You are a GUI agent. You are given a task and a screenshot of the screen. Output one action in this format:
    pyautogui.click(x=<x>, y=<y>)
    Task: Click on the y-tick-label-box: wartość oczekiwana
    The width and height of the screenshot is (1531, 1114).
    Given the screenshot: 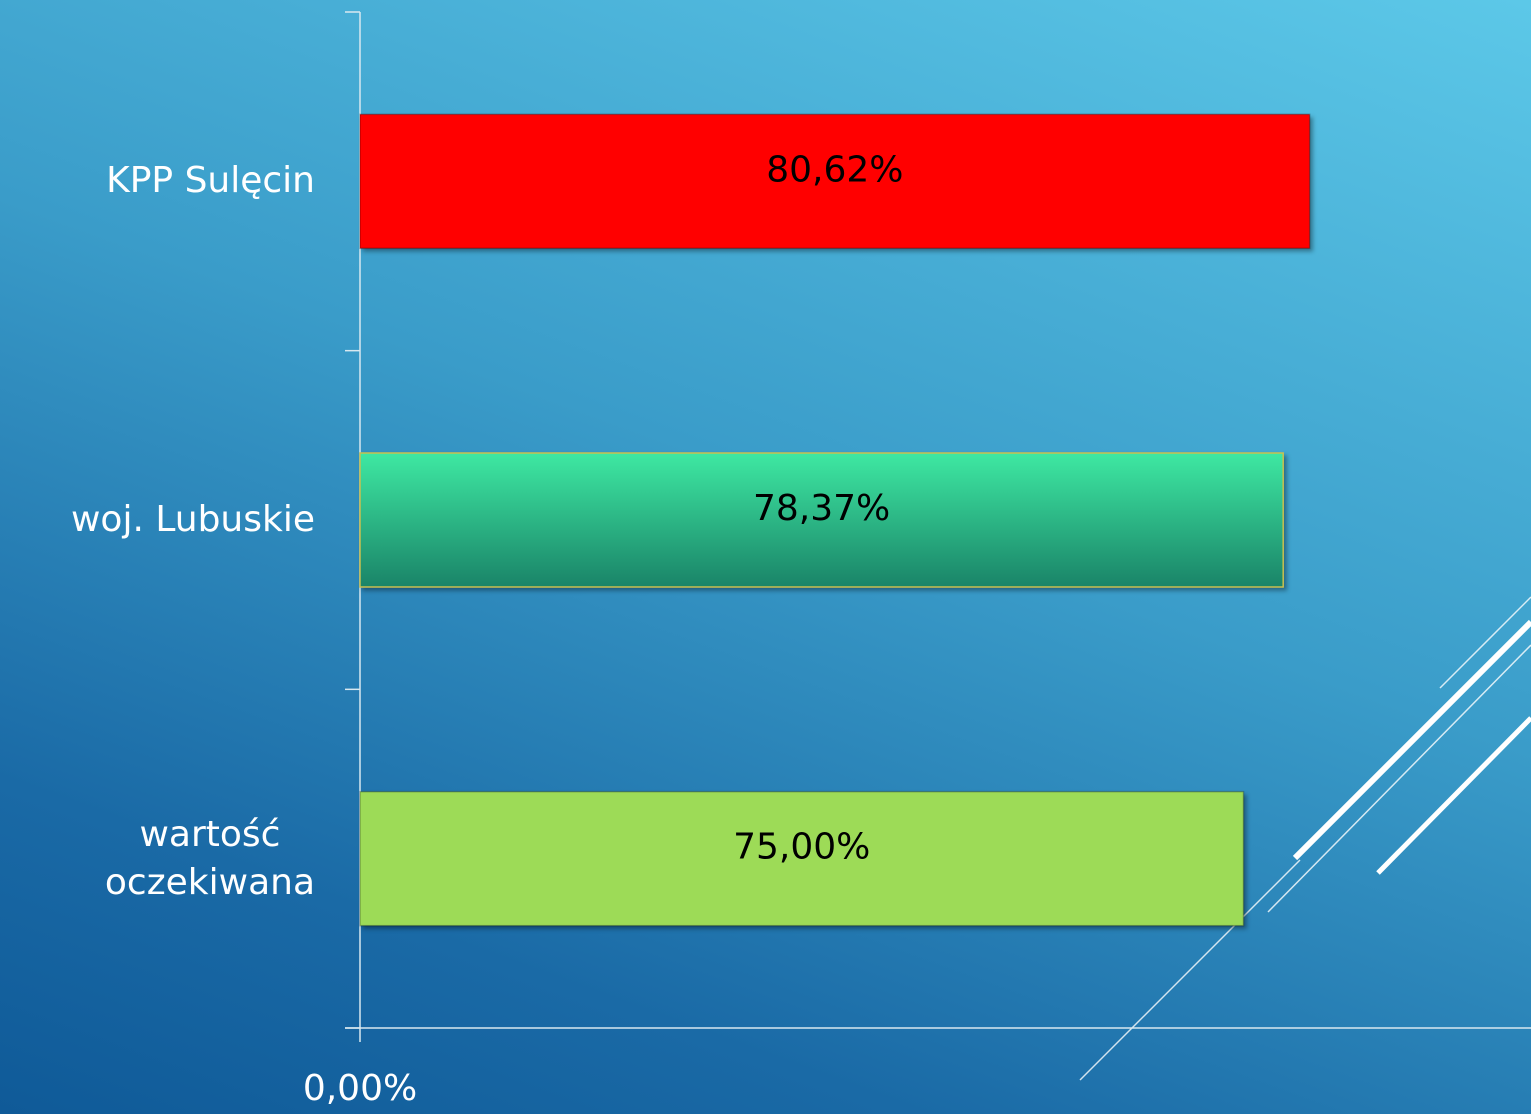 What is the action you would take?
    pyautogui.click(x=210, y=859)
    